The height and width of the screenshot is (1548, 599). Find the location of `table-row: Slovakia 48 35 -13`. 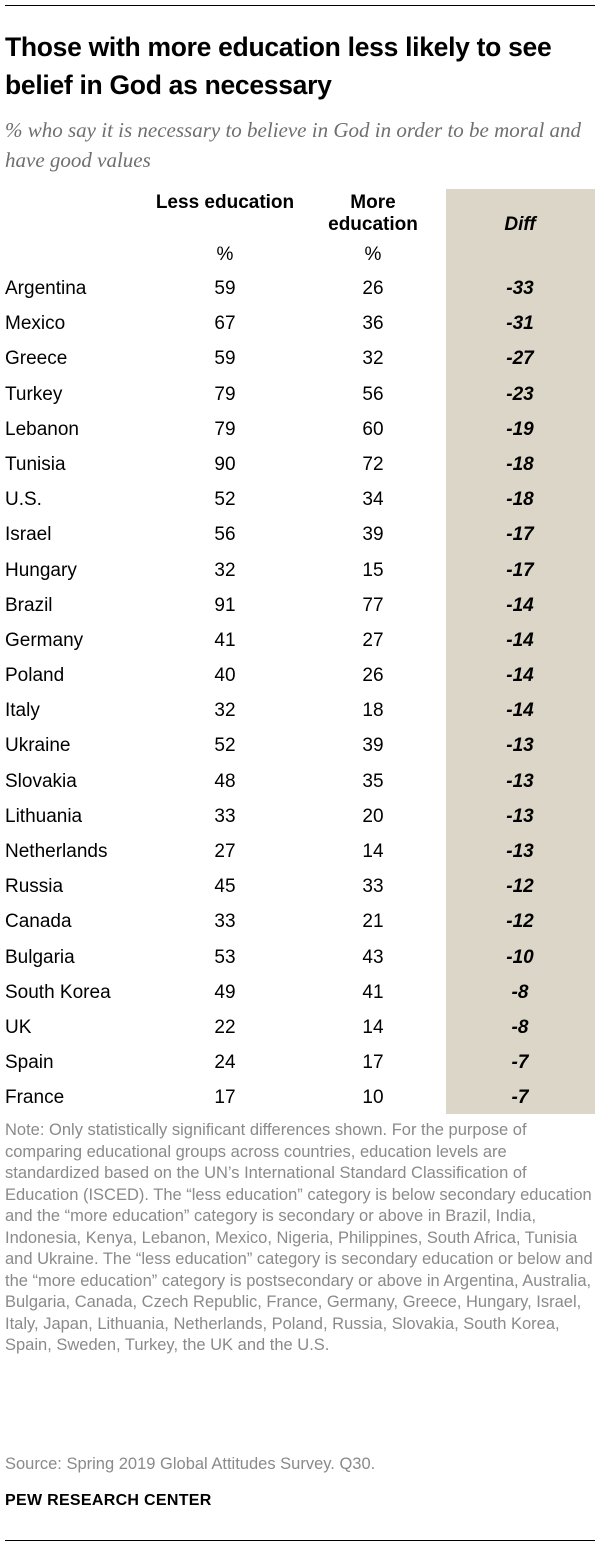

table-row: Slovakia 48 35 -13 is located at coordinates (299, 781).